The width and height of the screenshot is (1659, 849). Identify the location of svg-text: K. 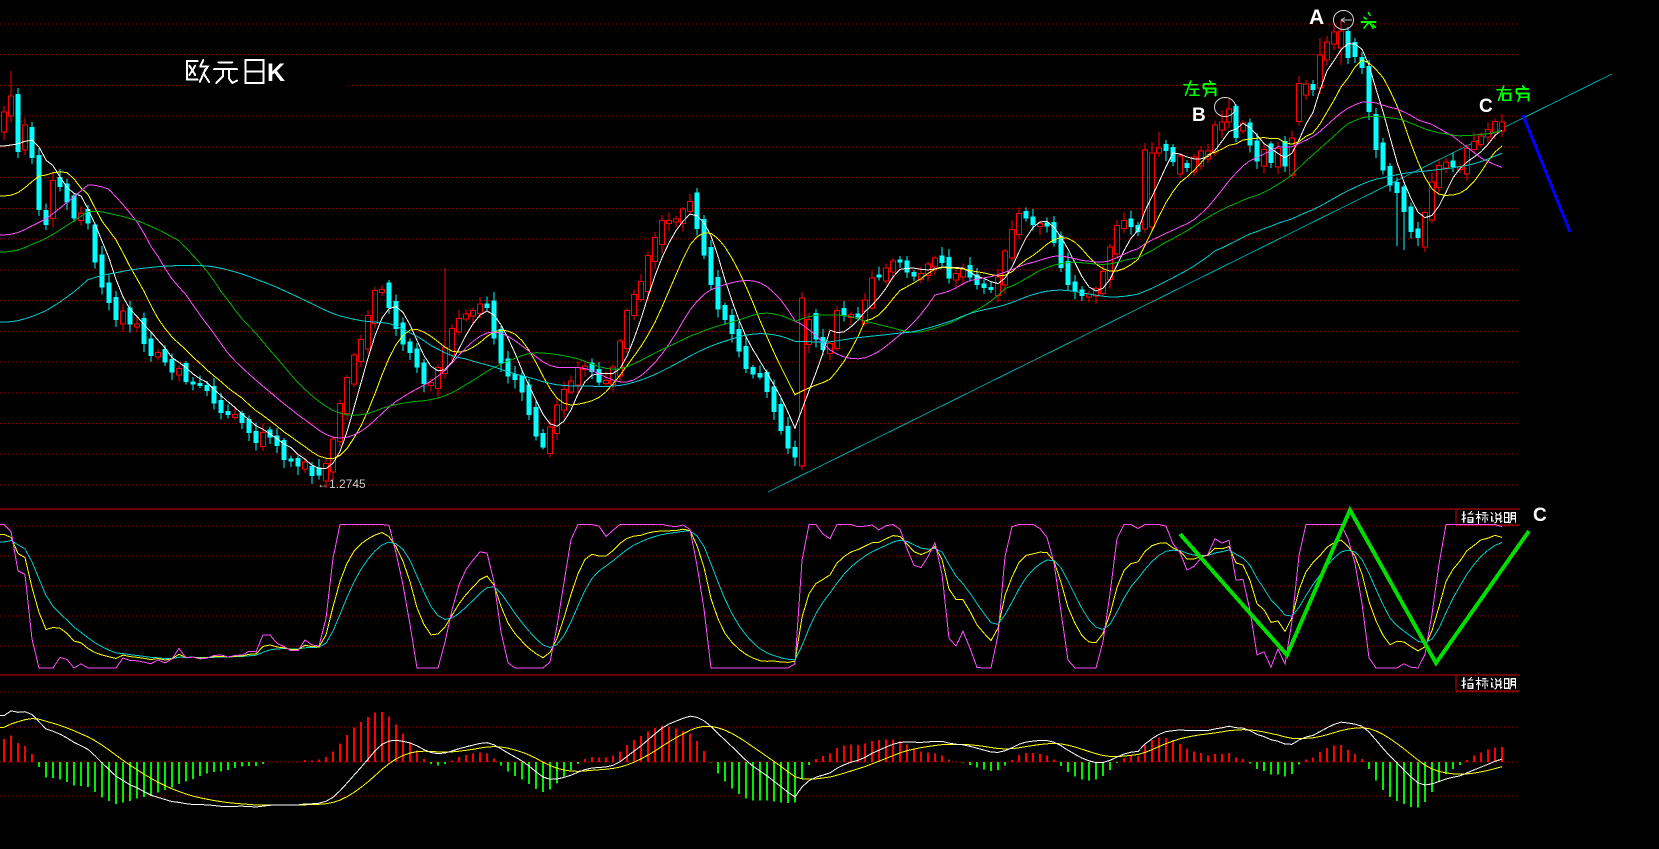
(276, 73).